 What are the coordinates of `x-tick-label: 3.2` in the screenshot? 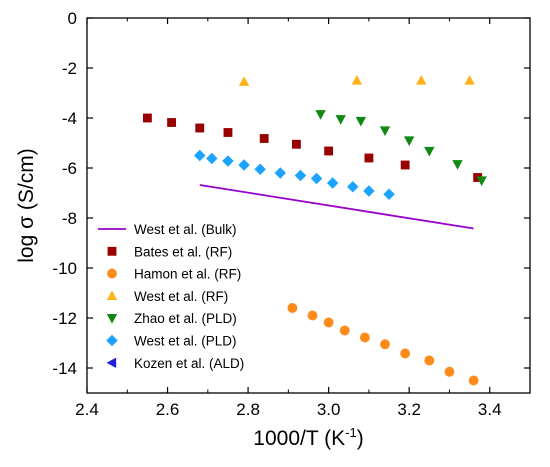 It's located at (409, 409).